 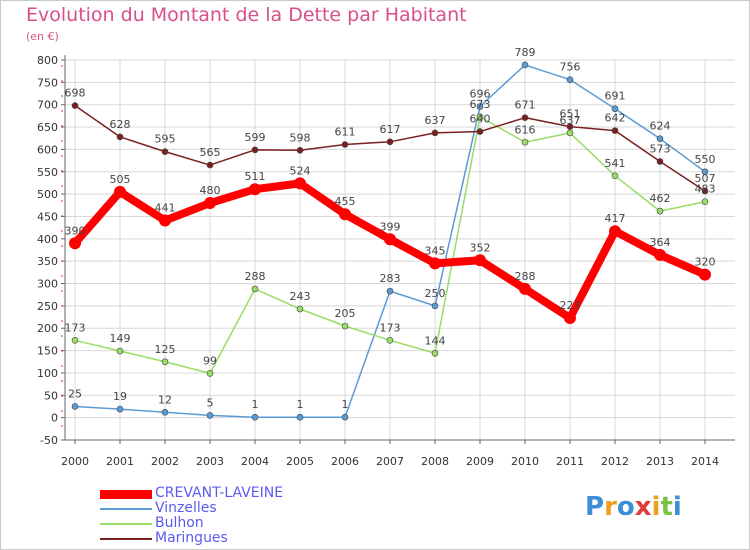 What do you see at coordinates (126, 539) in the screenshot?
I see `legend-swatch-maringues` at bounding box center [126, 539].